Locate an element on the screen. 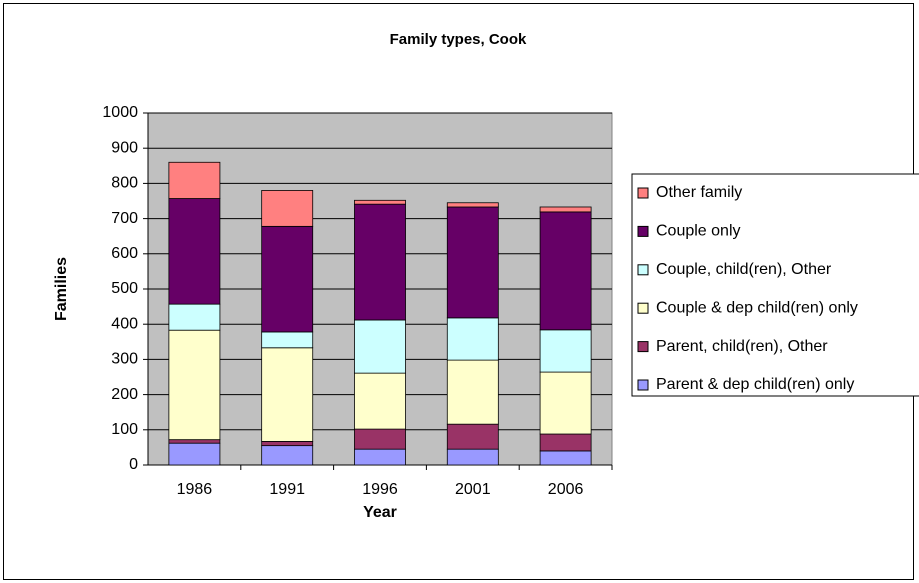  legend-label: Couple, child(ren), Other is located at coordinates (744, 269).